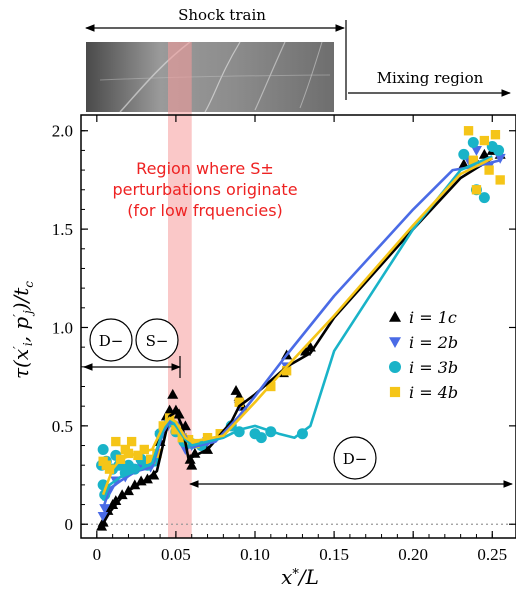 This screenshot has width=516, height=593. I want to click on region-text-line1: Region where S±, so click(205, 168).